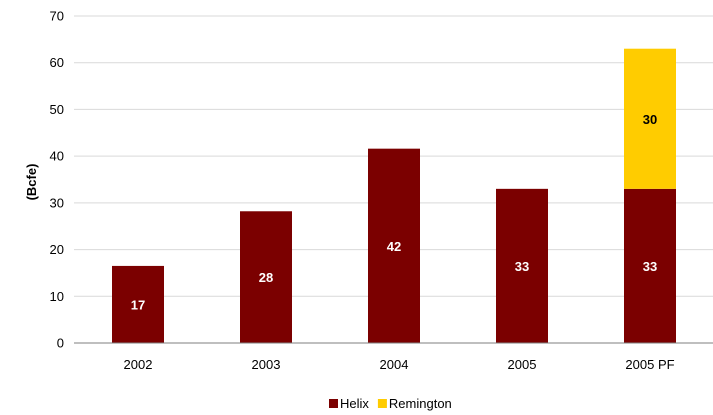 This screenshot has width=713, height=415. I want to click on data-label: 30, so click(650, 119).